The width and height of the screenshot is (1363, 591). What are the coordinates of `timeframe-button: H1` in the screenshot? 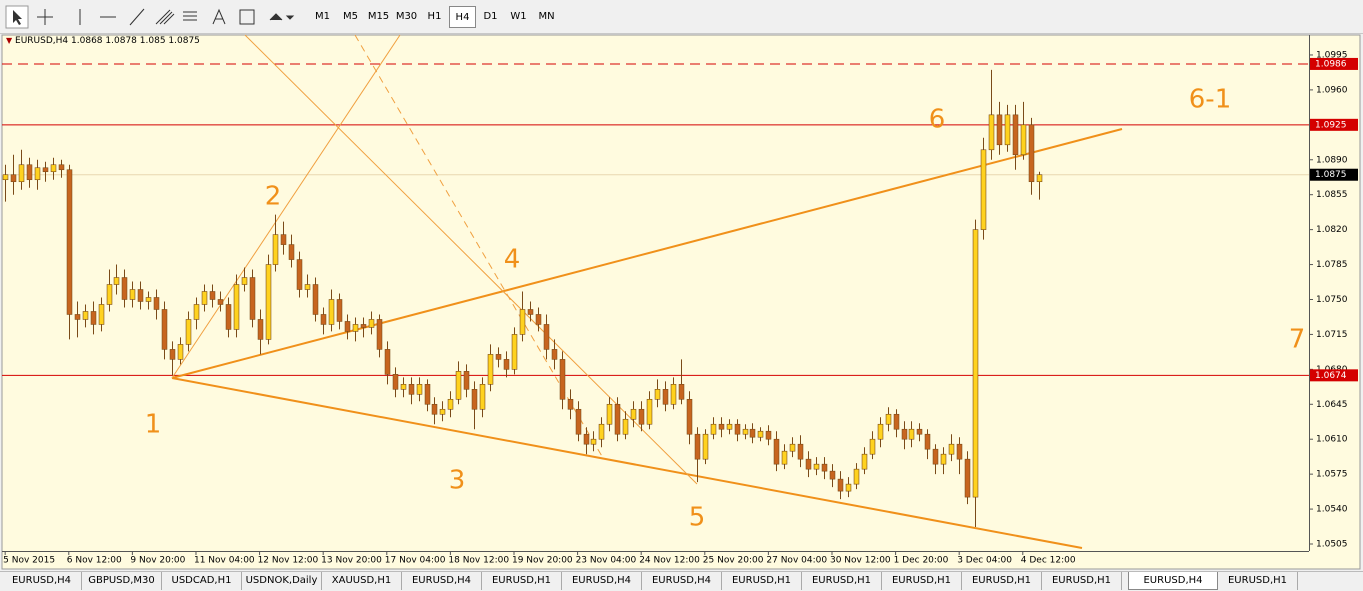 It's located at (434, 16).